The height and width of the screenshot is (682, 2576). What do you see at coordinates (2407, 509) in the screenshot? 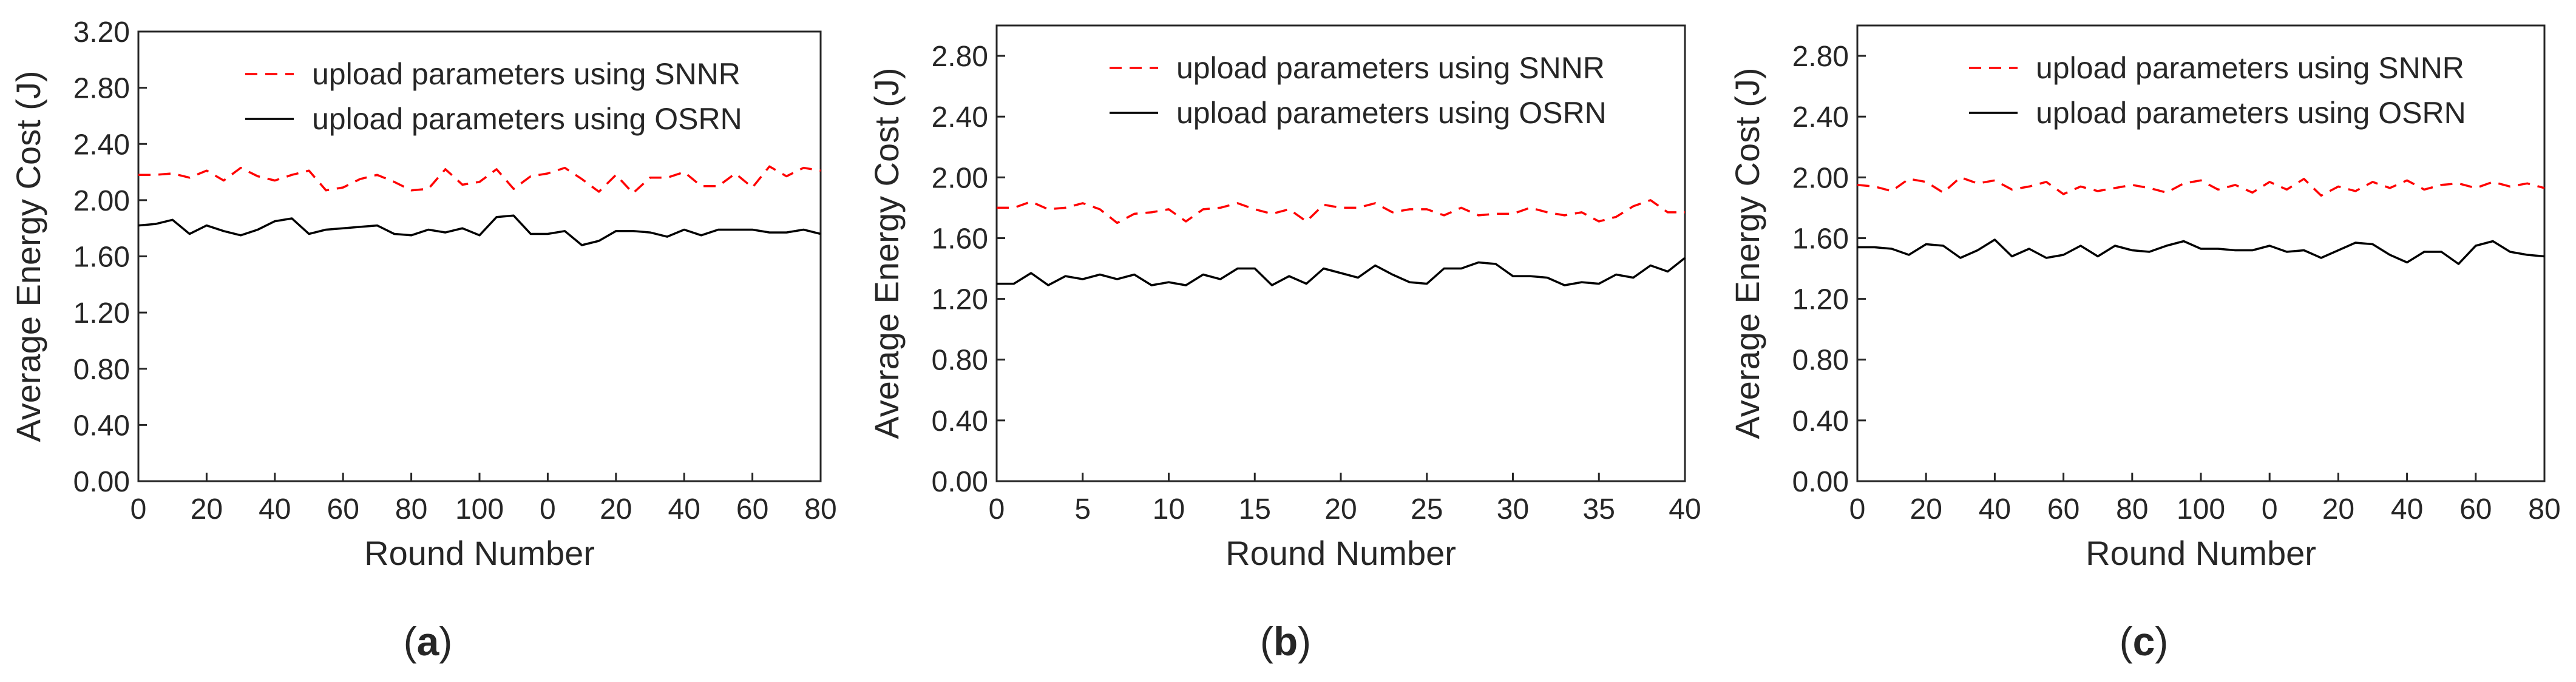
I see `x-tick-label-c-8: 40` at bounding box center [2407, 509].